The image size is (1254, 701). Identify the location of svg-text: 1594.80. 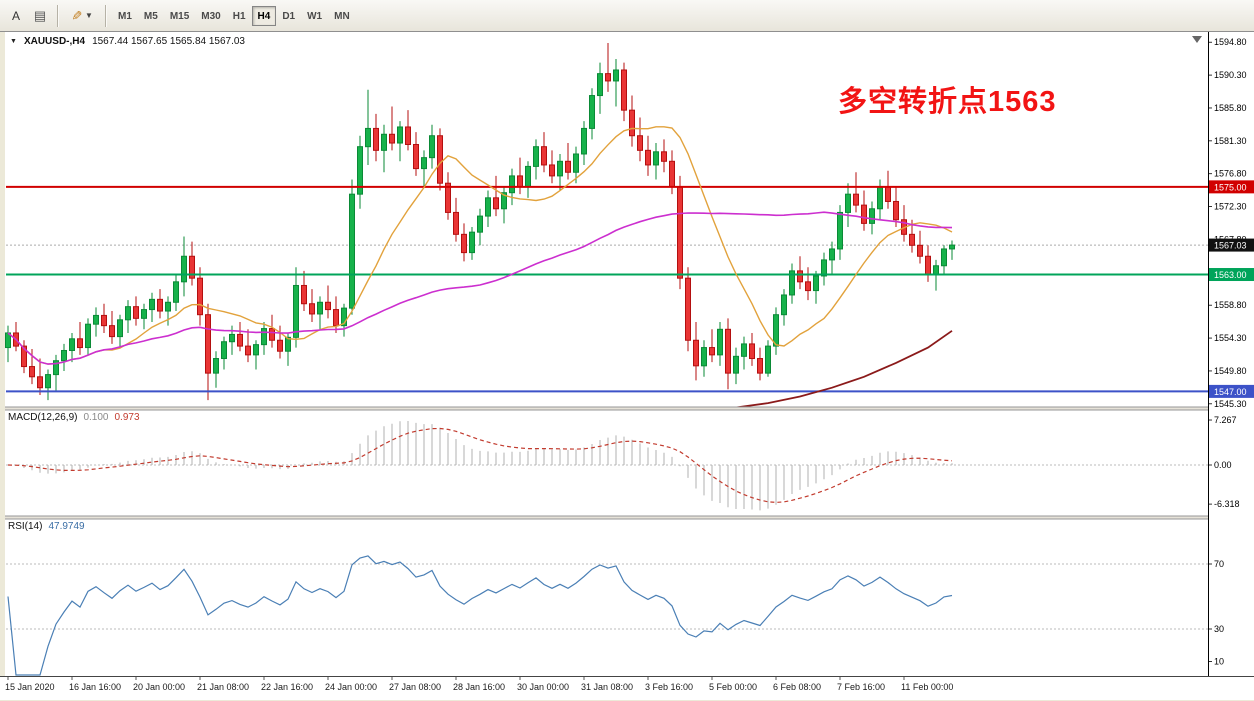
(1230, 42).